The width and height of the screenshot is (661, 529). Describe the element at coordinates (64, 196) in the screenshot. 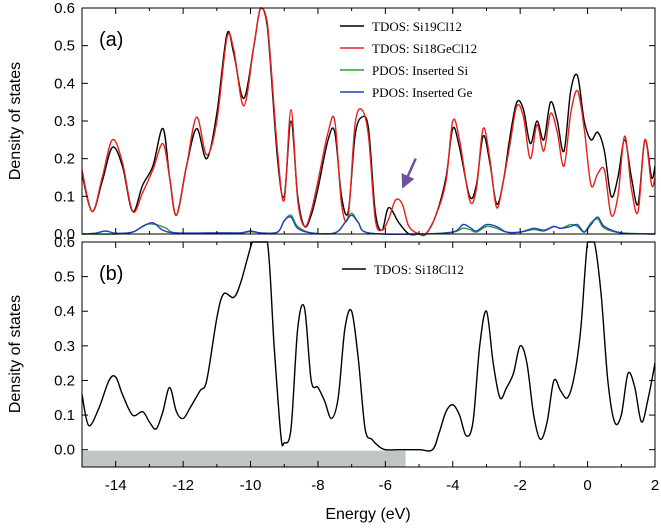

I see `y-tick-label-a: 0.1` at that location.